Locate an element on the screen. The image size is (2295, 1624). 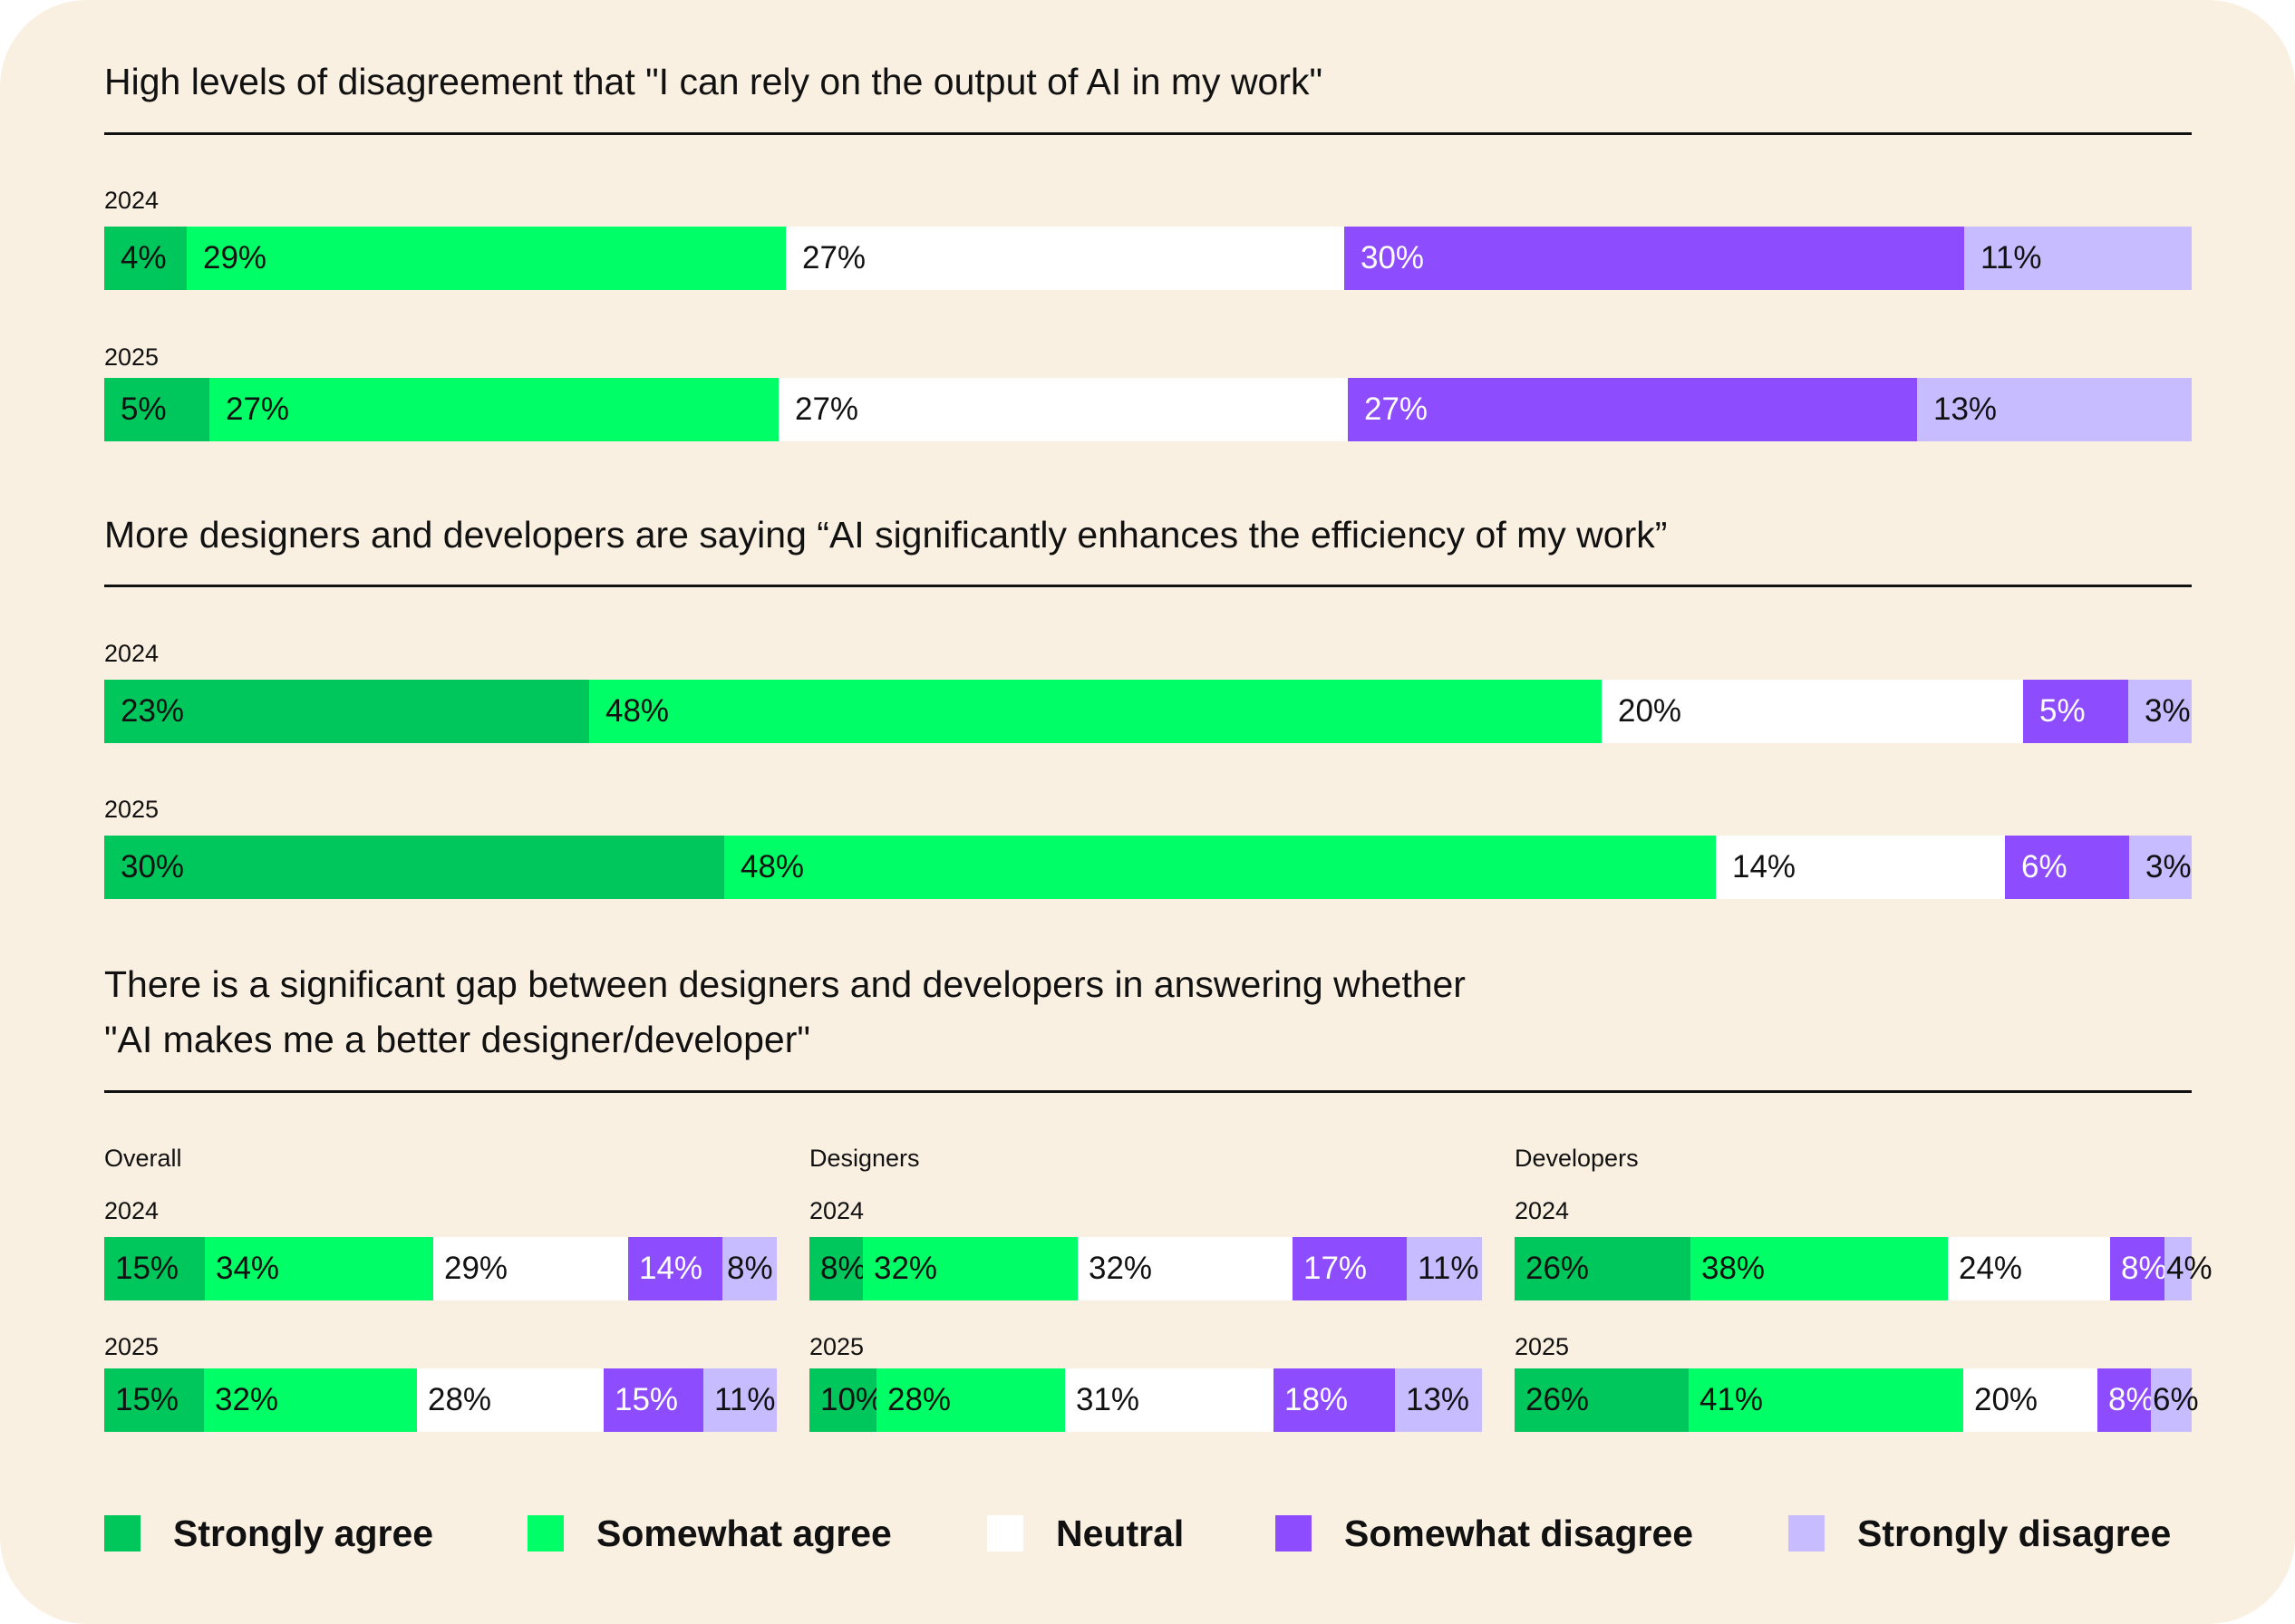
group-label-developers: Developers is located at coordinates (1577, 1158).